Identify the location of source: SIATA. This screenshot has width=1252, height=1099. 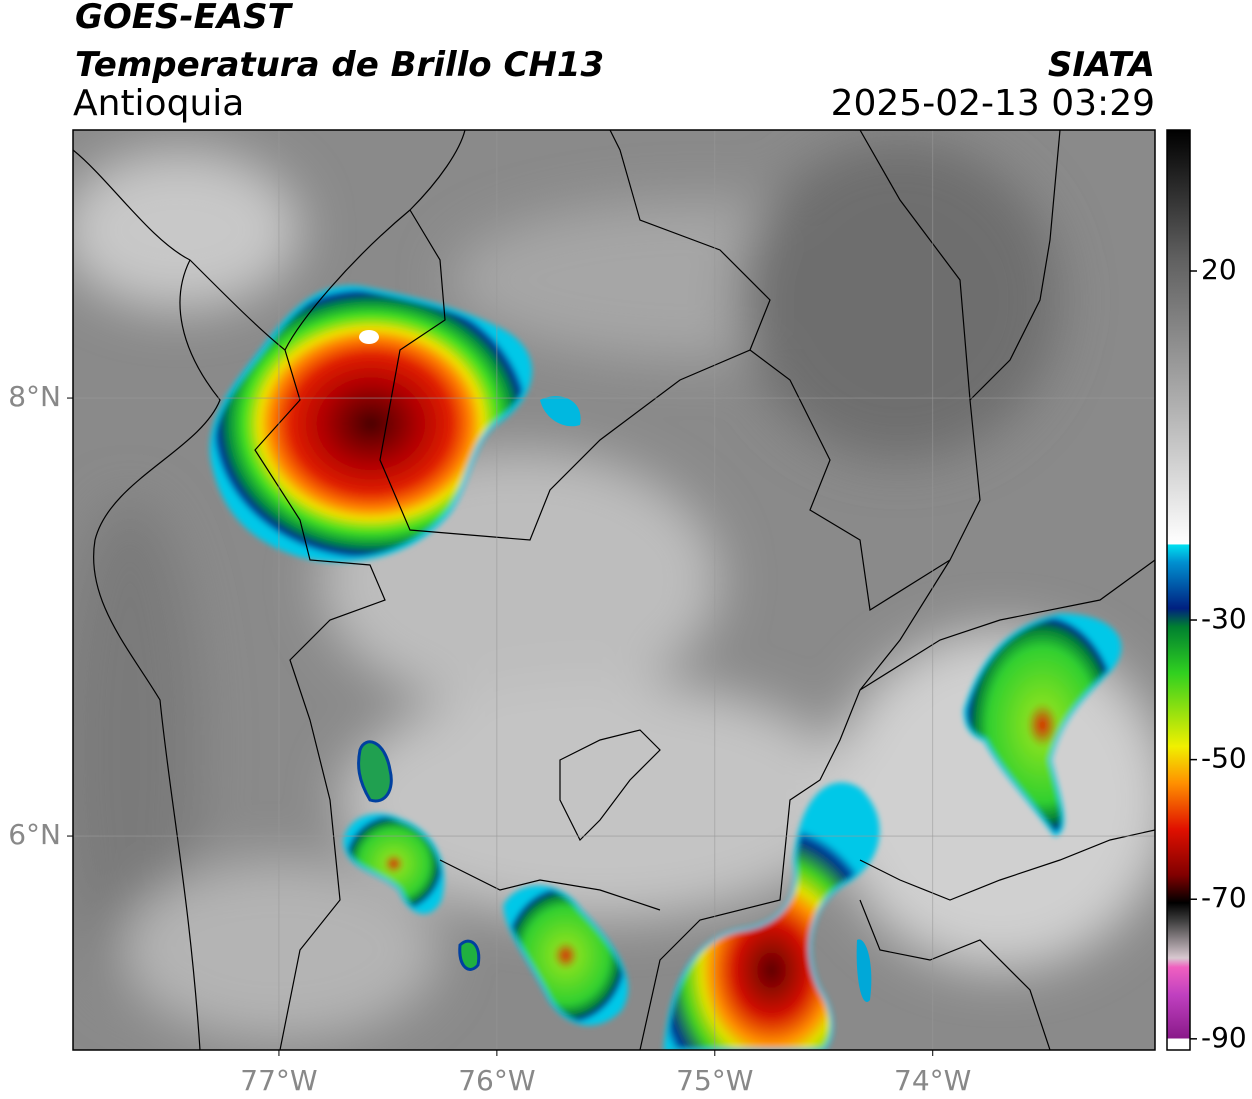
(1101, 65).